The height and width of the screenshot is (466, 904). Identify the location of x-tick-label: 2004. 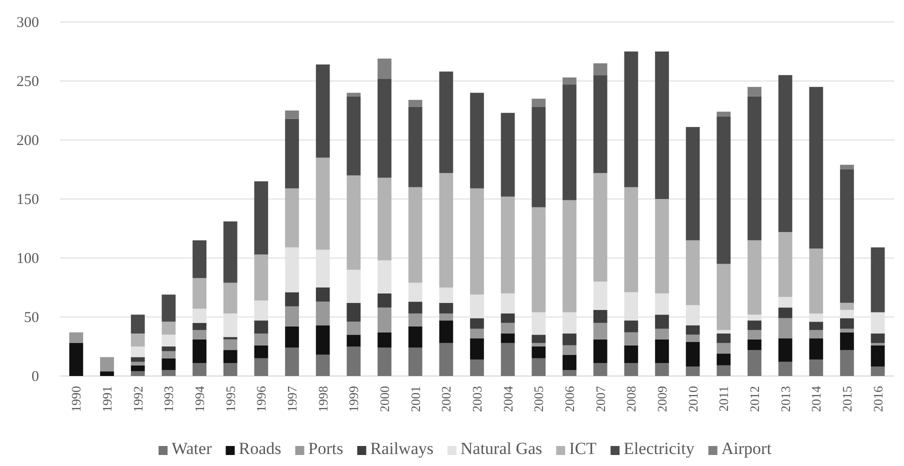
(508, 399).